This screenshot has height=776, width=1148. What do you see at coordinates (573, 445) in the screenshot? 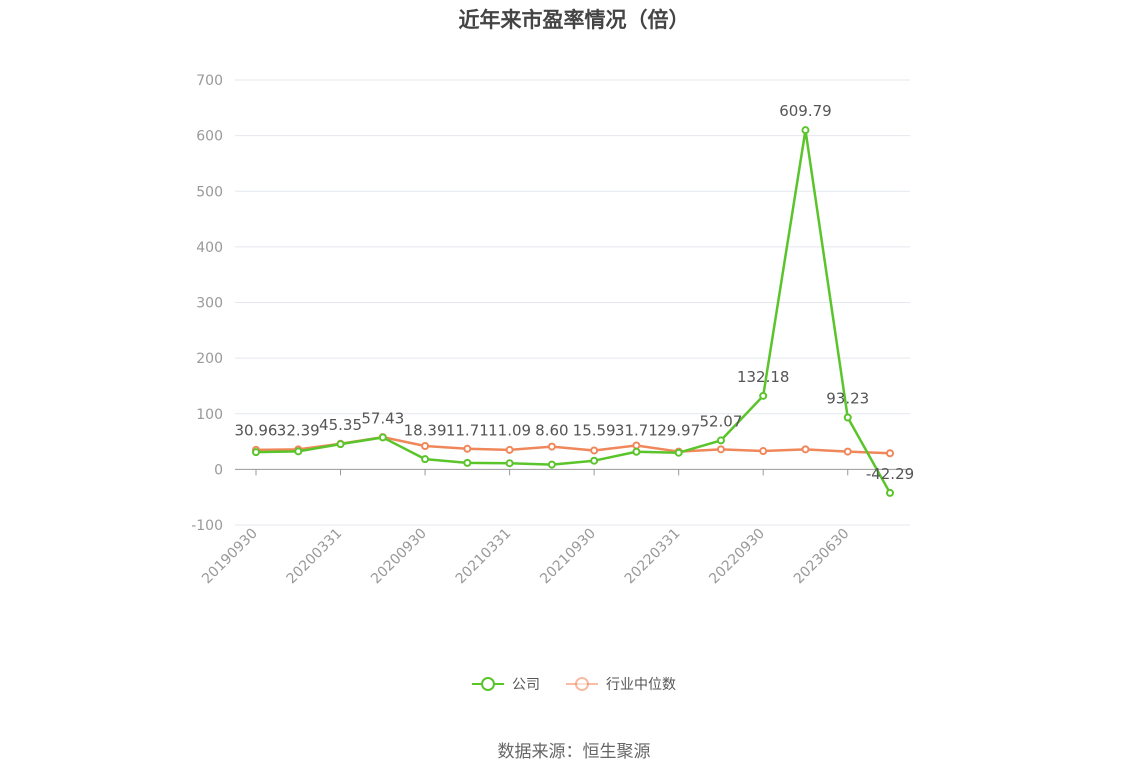
I see `series-line-industry-median` at bounding box center [573, 445].